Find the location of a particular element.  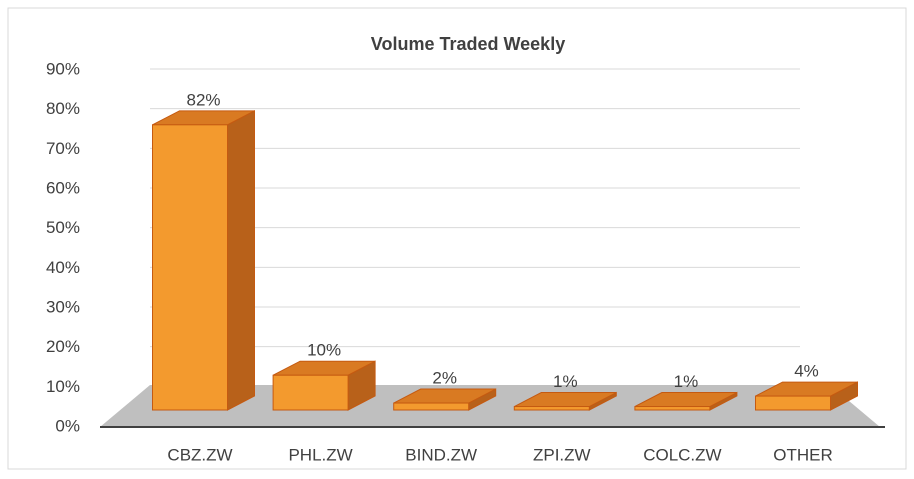

data-label: 4% is located at coordinates (806, 371).